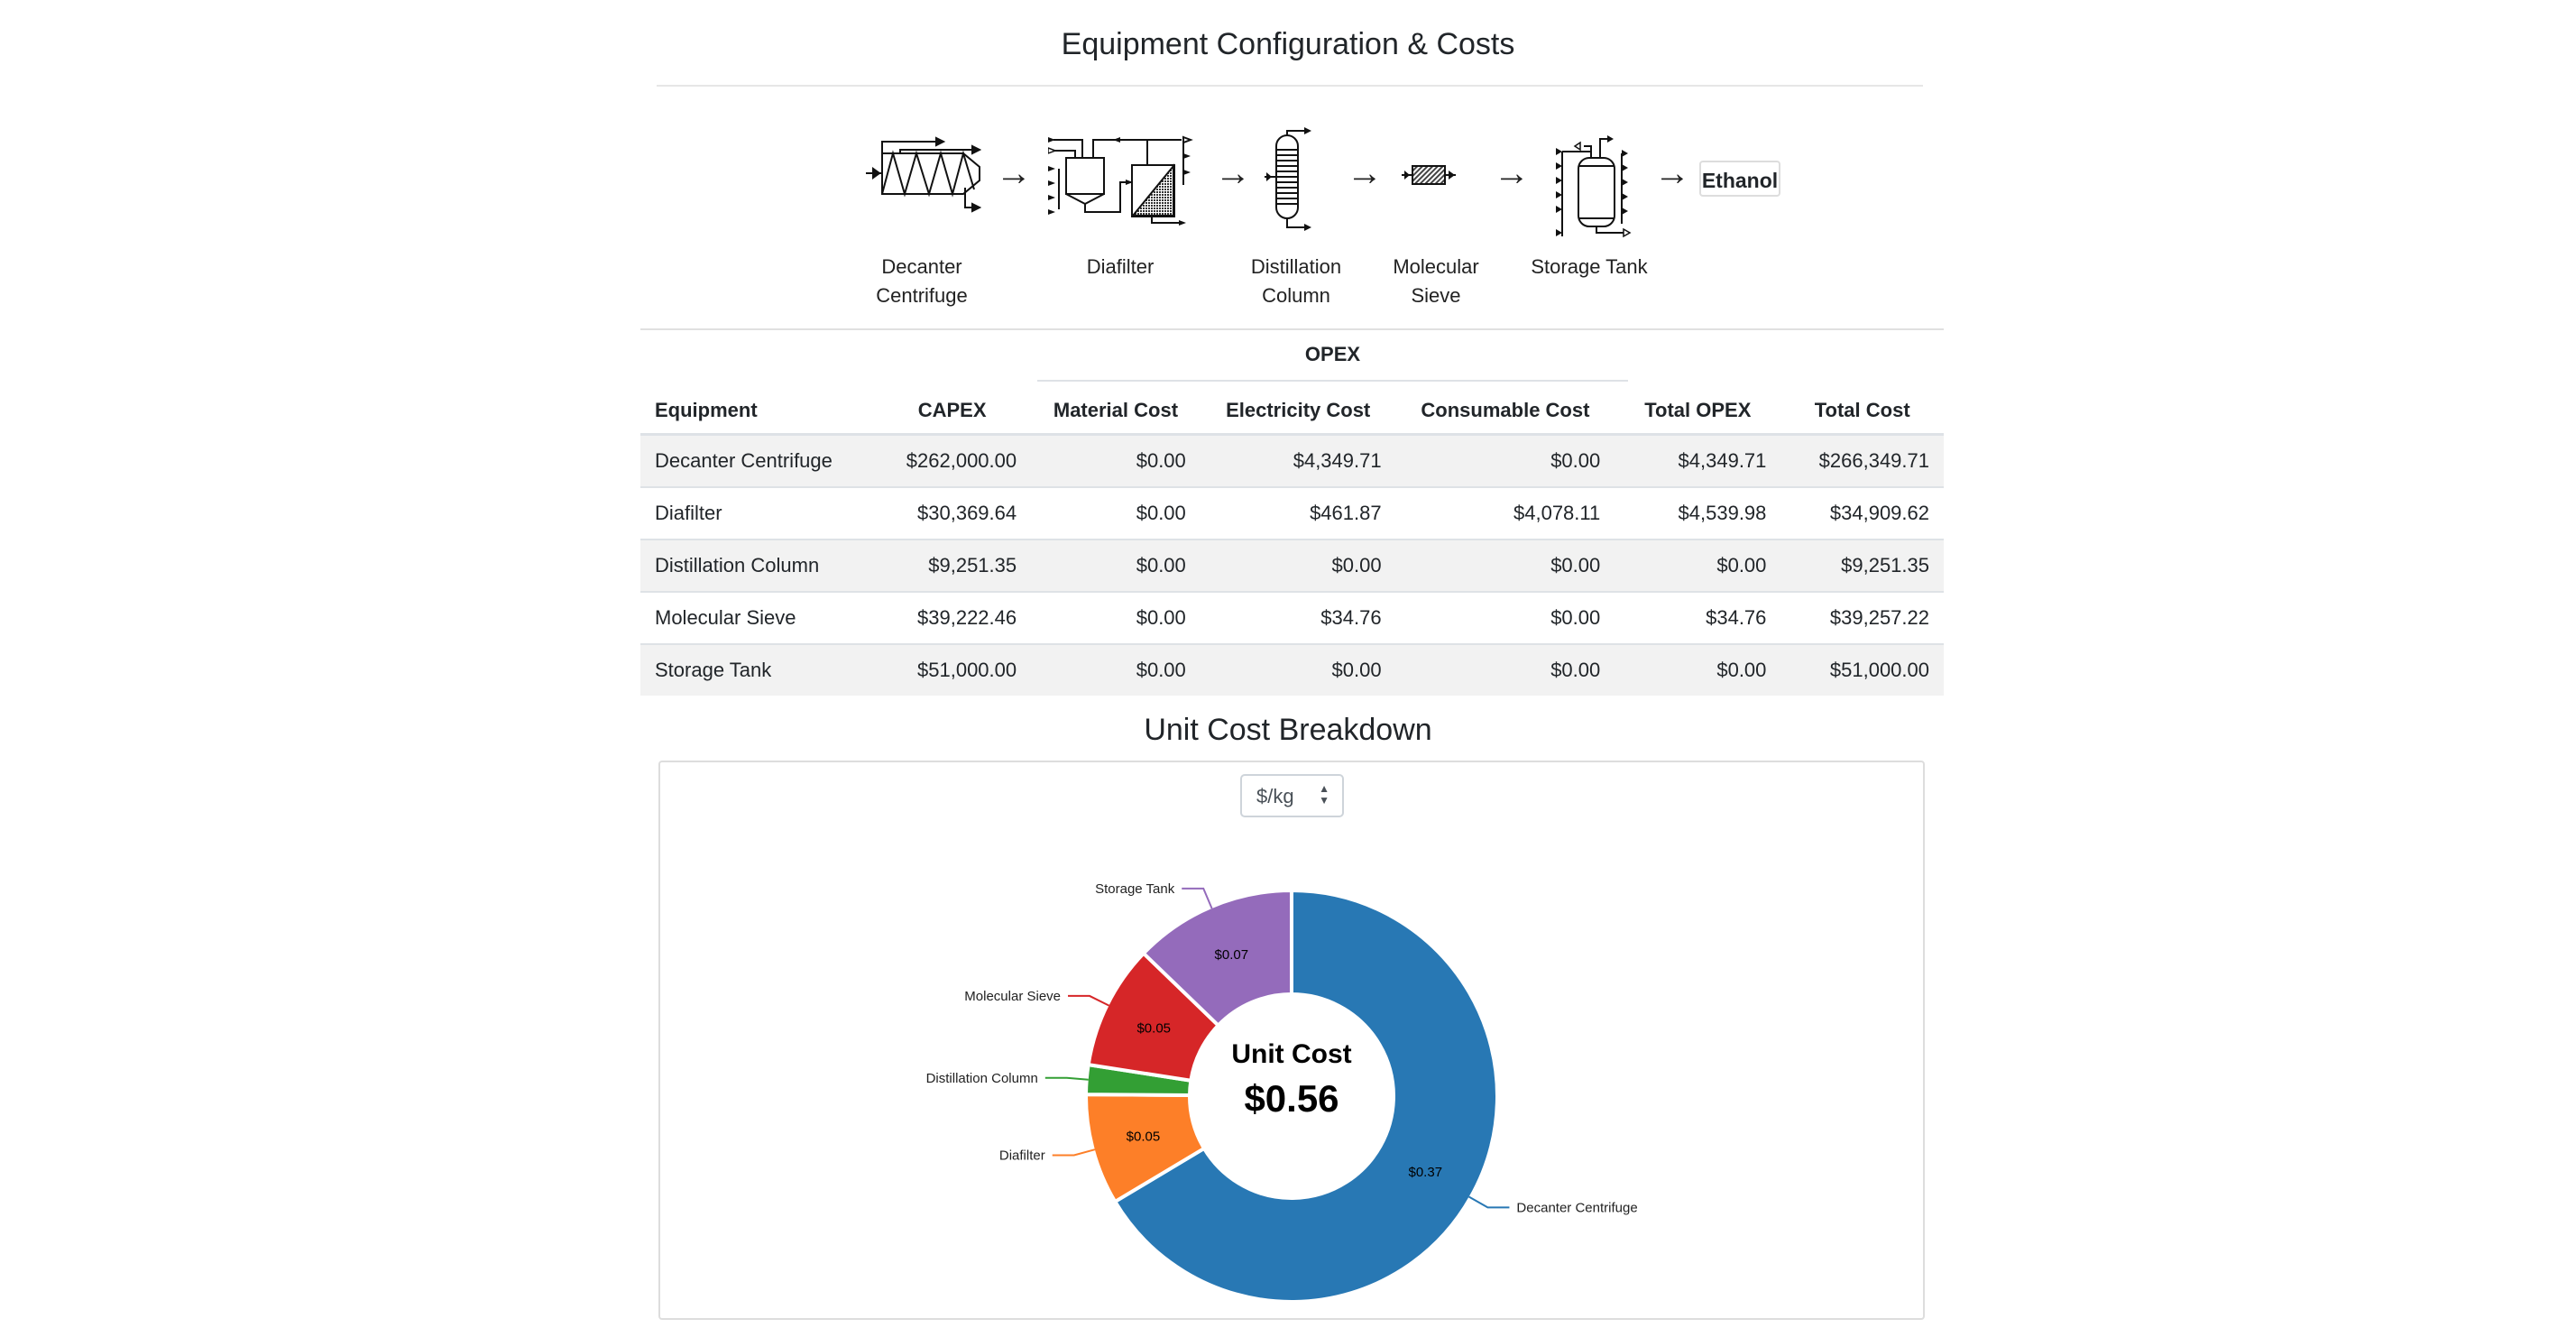  I want to click on flow-label-storage-tank: Storage Tank, so click(1589, 267).